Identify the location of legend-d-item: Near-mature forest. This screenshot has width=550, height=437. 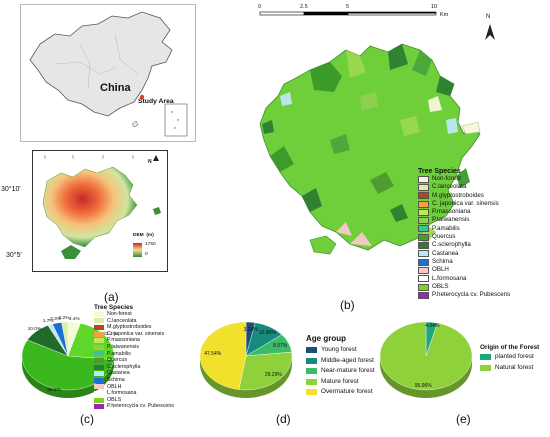
(340, 371).